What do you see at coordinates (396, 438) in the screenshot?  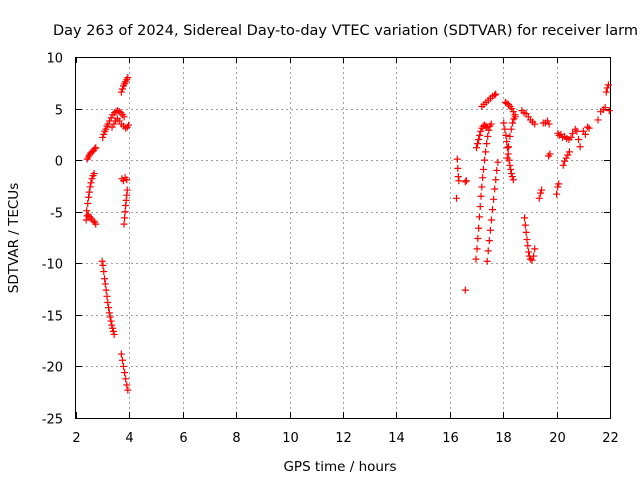 I see `x-tick-label: 14` at bounding box center [396, 438].